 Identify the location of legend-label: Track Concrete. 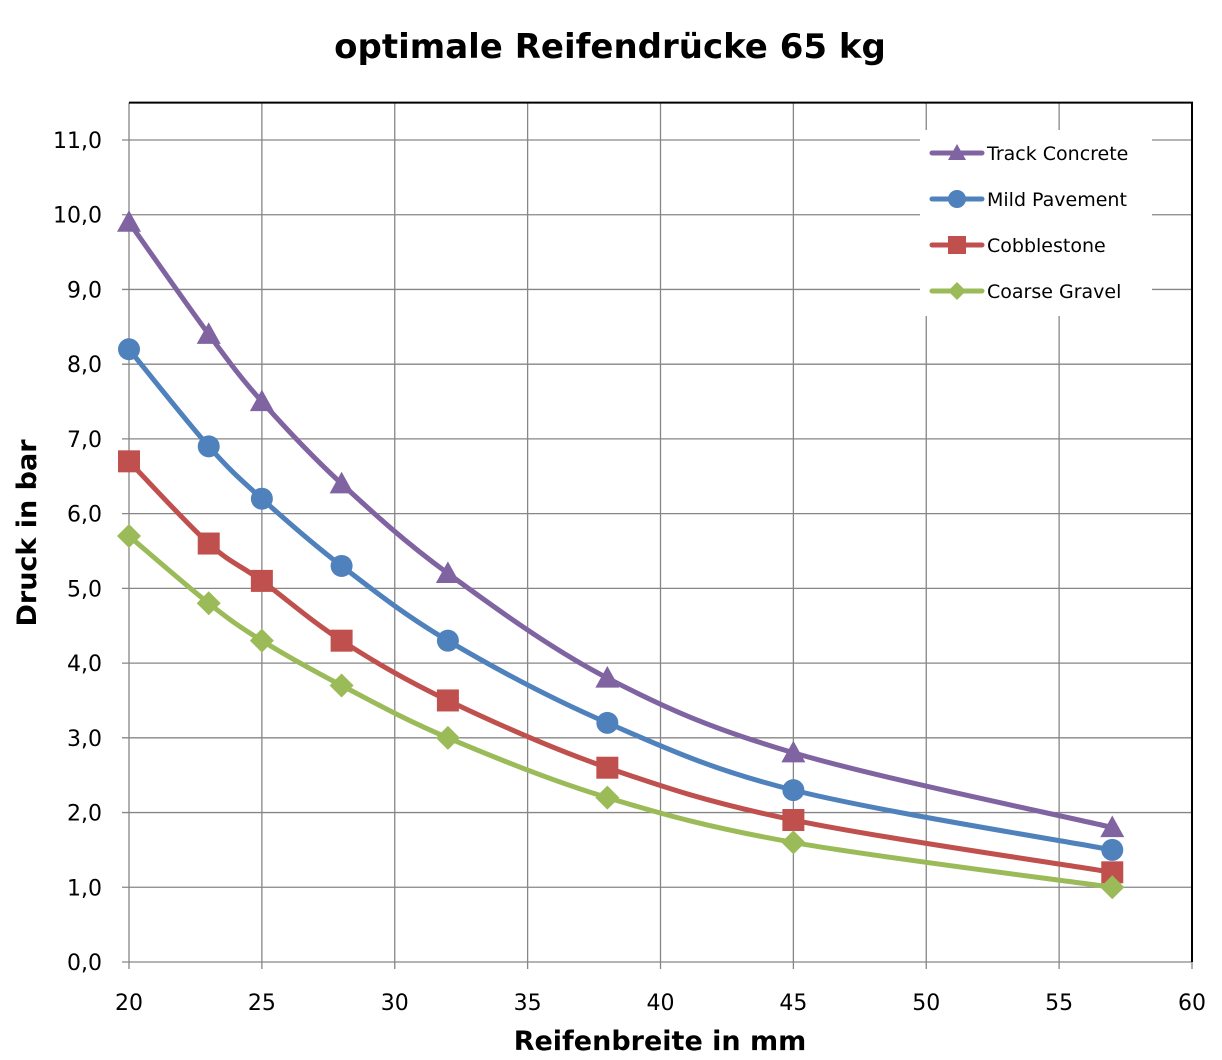
(1057, 154).